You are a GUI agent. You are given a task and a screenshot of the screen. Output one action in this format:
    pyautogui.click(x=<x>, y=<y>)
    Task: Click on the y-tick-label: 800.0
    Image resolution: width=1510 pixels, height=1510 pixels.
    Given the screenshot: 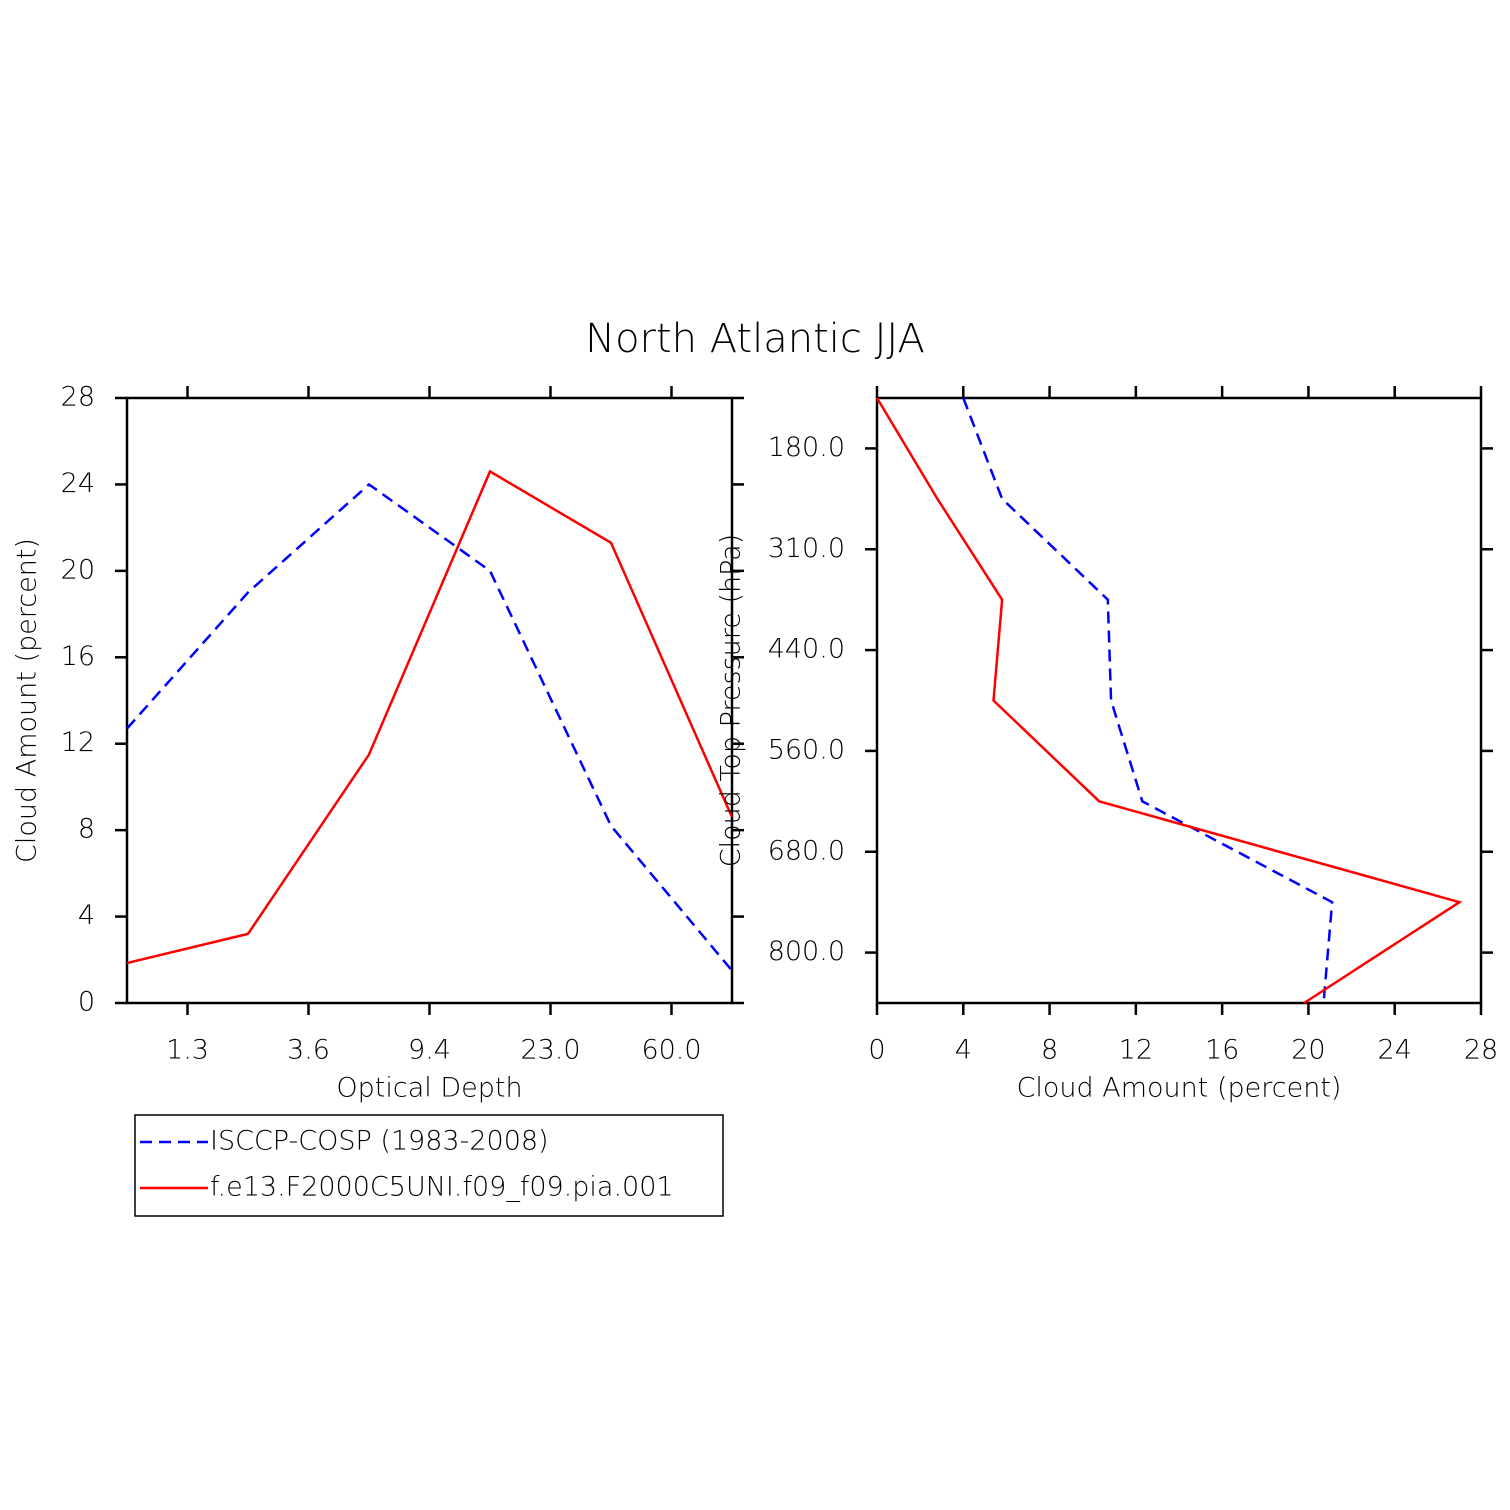 What is the action you would take?
    pyautogui.click(x=806, y=951)
    